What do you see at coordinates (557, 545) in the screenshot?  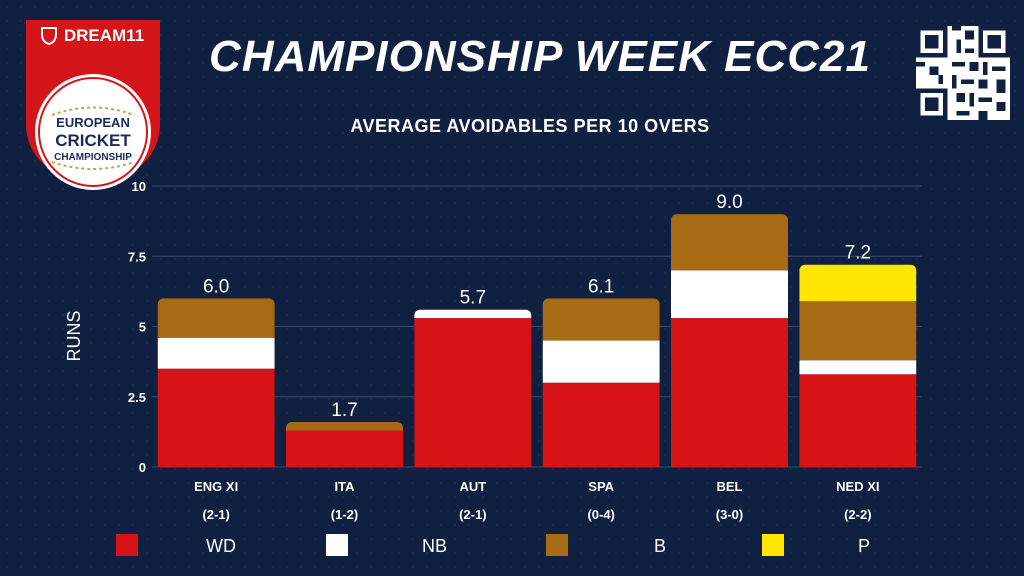 I see `legend-swatch-b` at bounding box center [557, 545].